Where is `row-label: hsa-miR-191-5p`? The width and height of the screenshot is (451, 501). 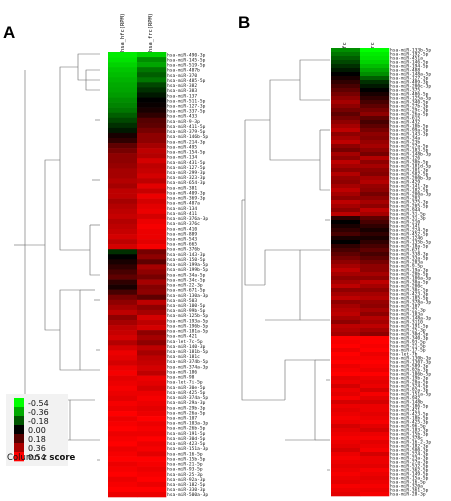
row-label: hsa-miR-191-5p is located at coordinates (409, 326).